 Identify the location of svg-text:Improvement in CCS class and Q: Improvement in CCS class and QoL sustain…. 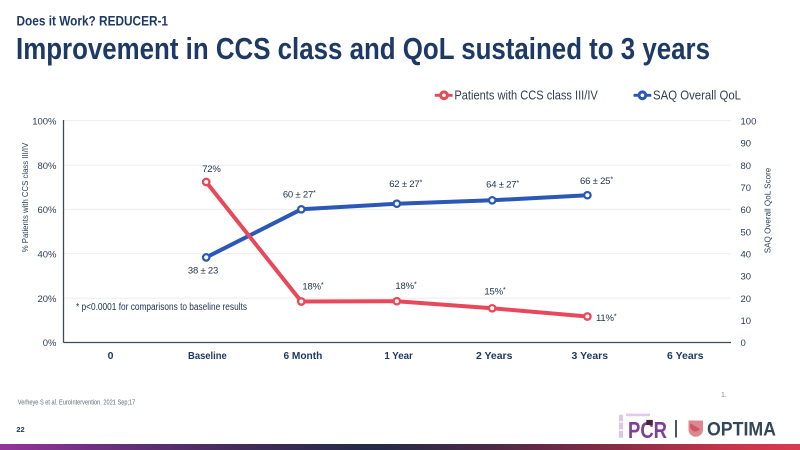
(363, 48).